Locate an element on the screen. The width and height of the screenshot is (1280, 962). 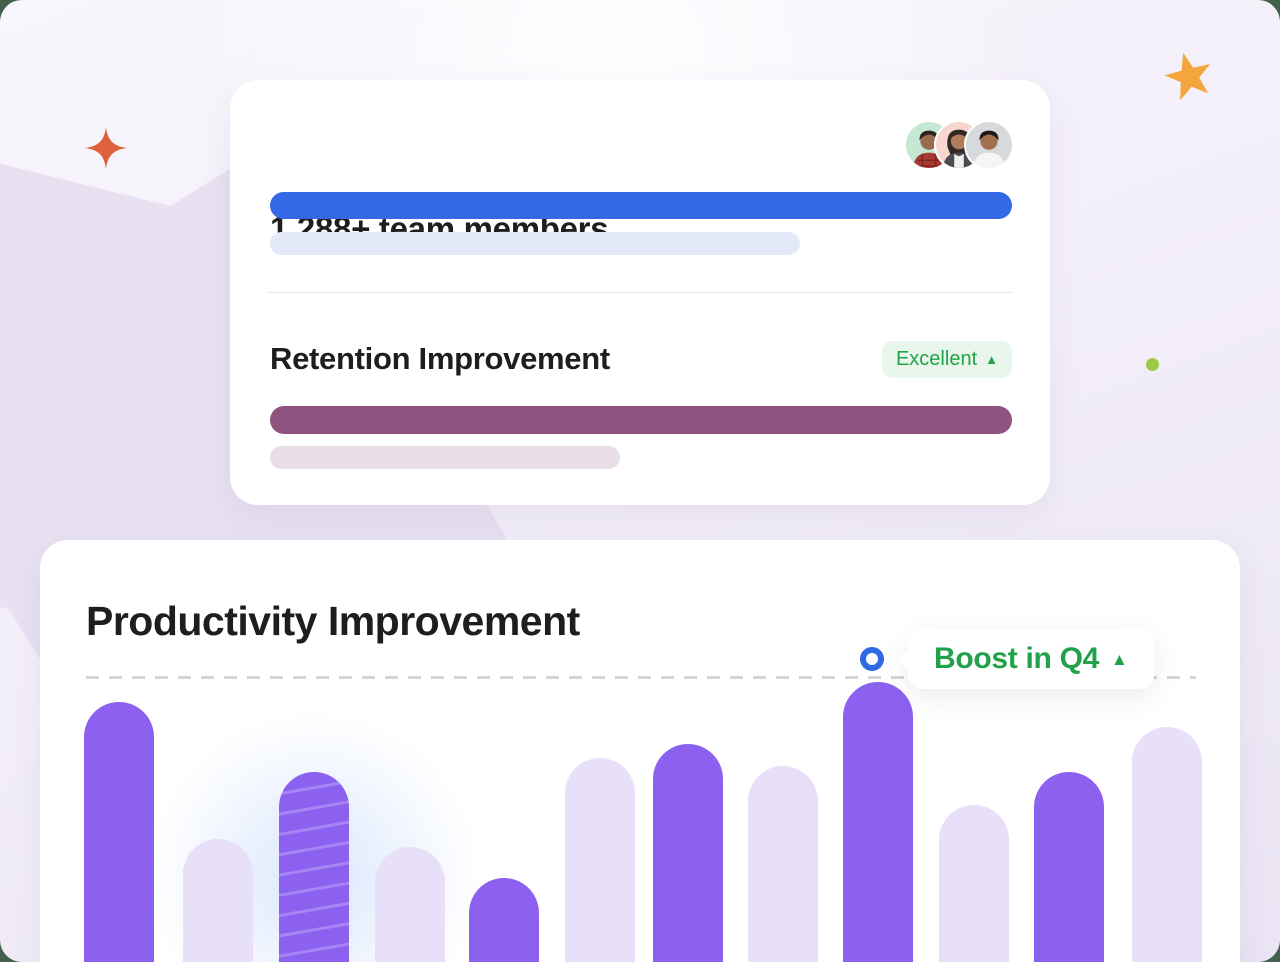
retention-title: Retention Improvement is located at coordinates (440, 358).